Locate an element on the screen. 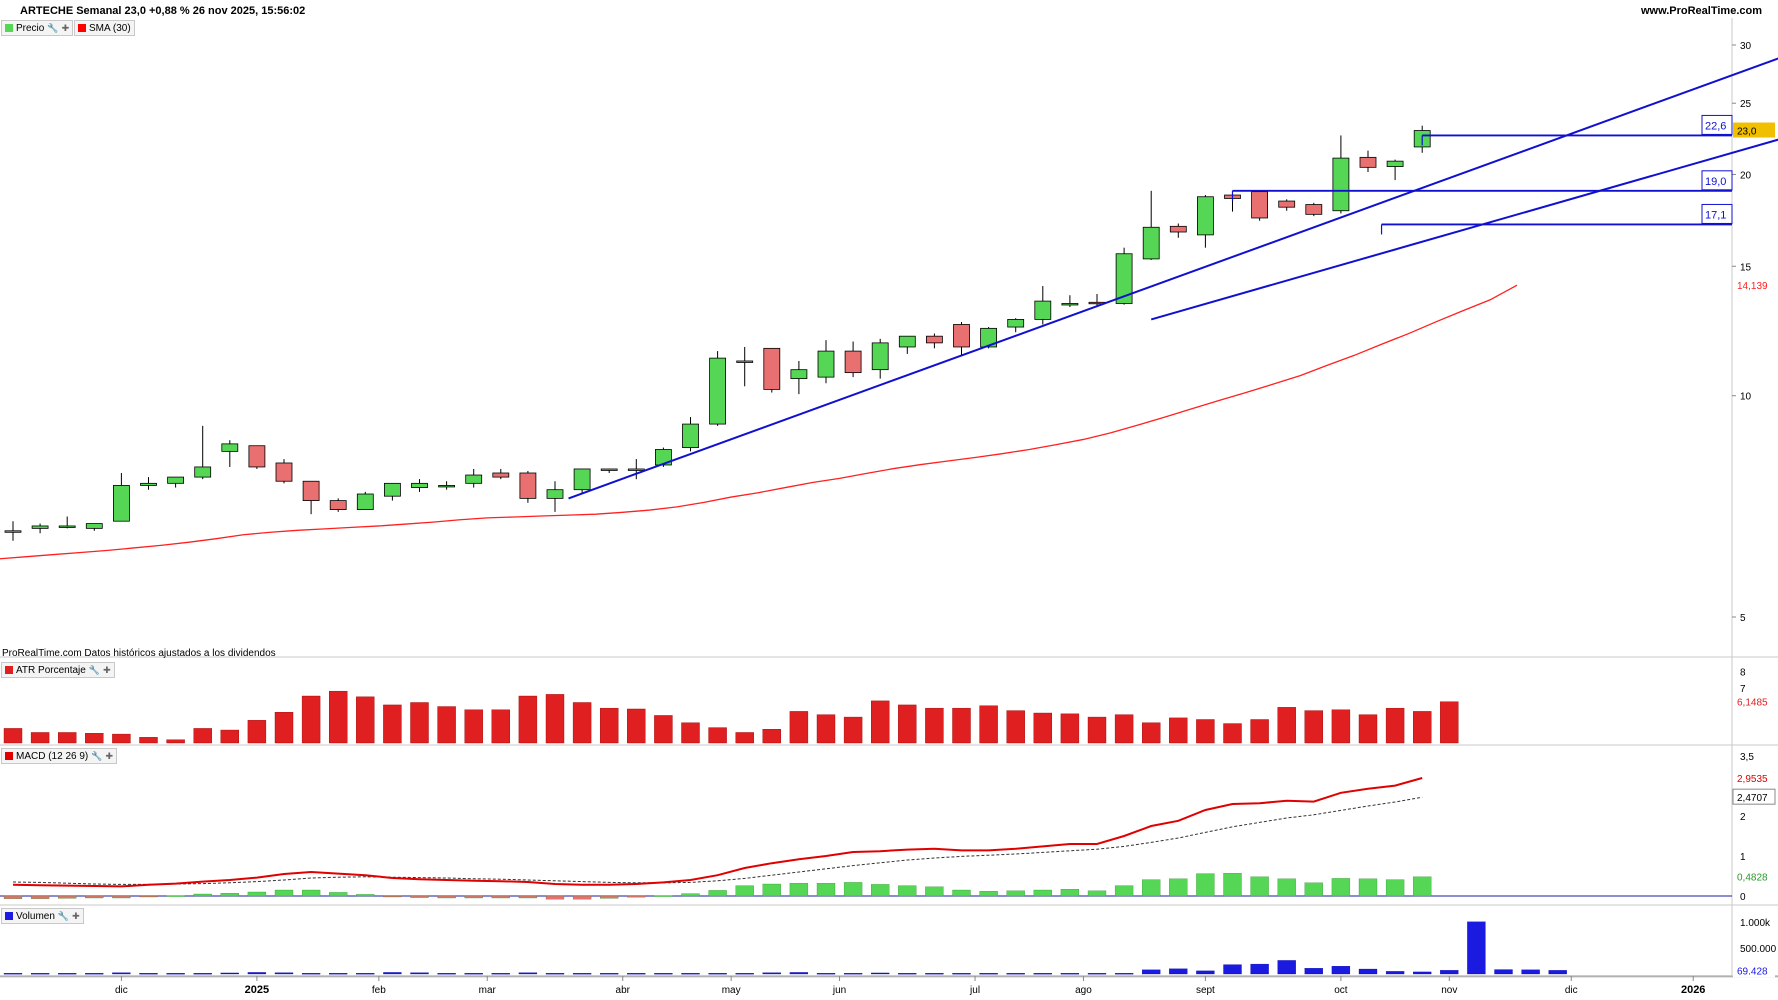 This screenshot has width=1778, height=1000. price-tick-label: 5 is located at coordinates (1743, 618).